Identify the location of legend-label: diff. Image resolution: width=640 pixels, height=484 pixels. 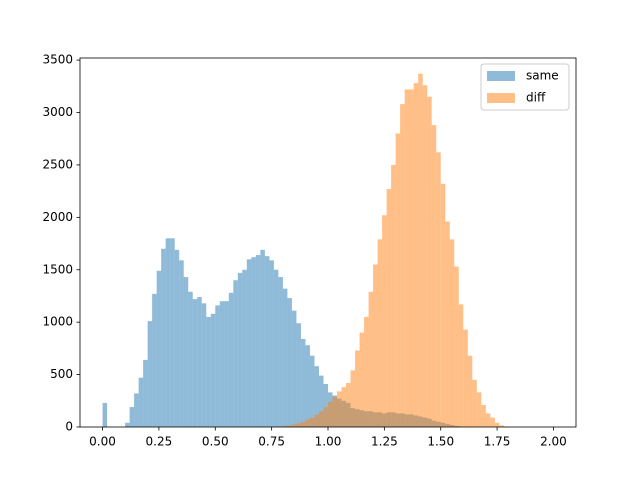
(536, 98).